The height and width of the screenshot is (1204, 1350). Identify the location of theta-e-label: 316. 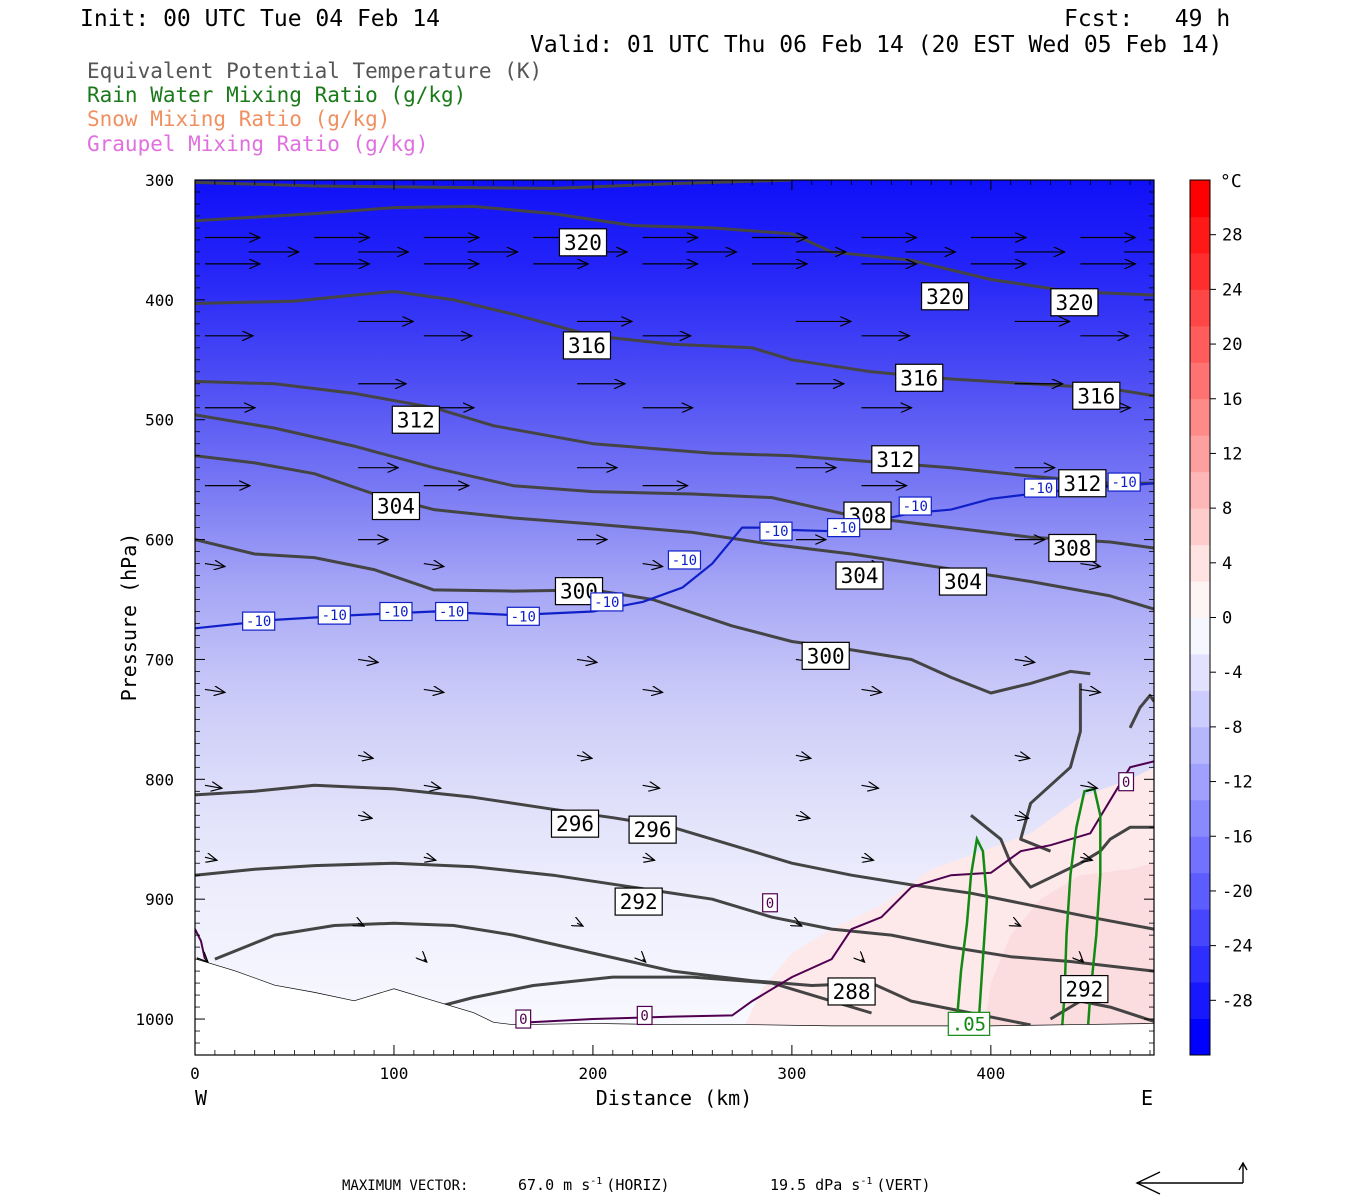
(587, 345).